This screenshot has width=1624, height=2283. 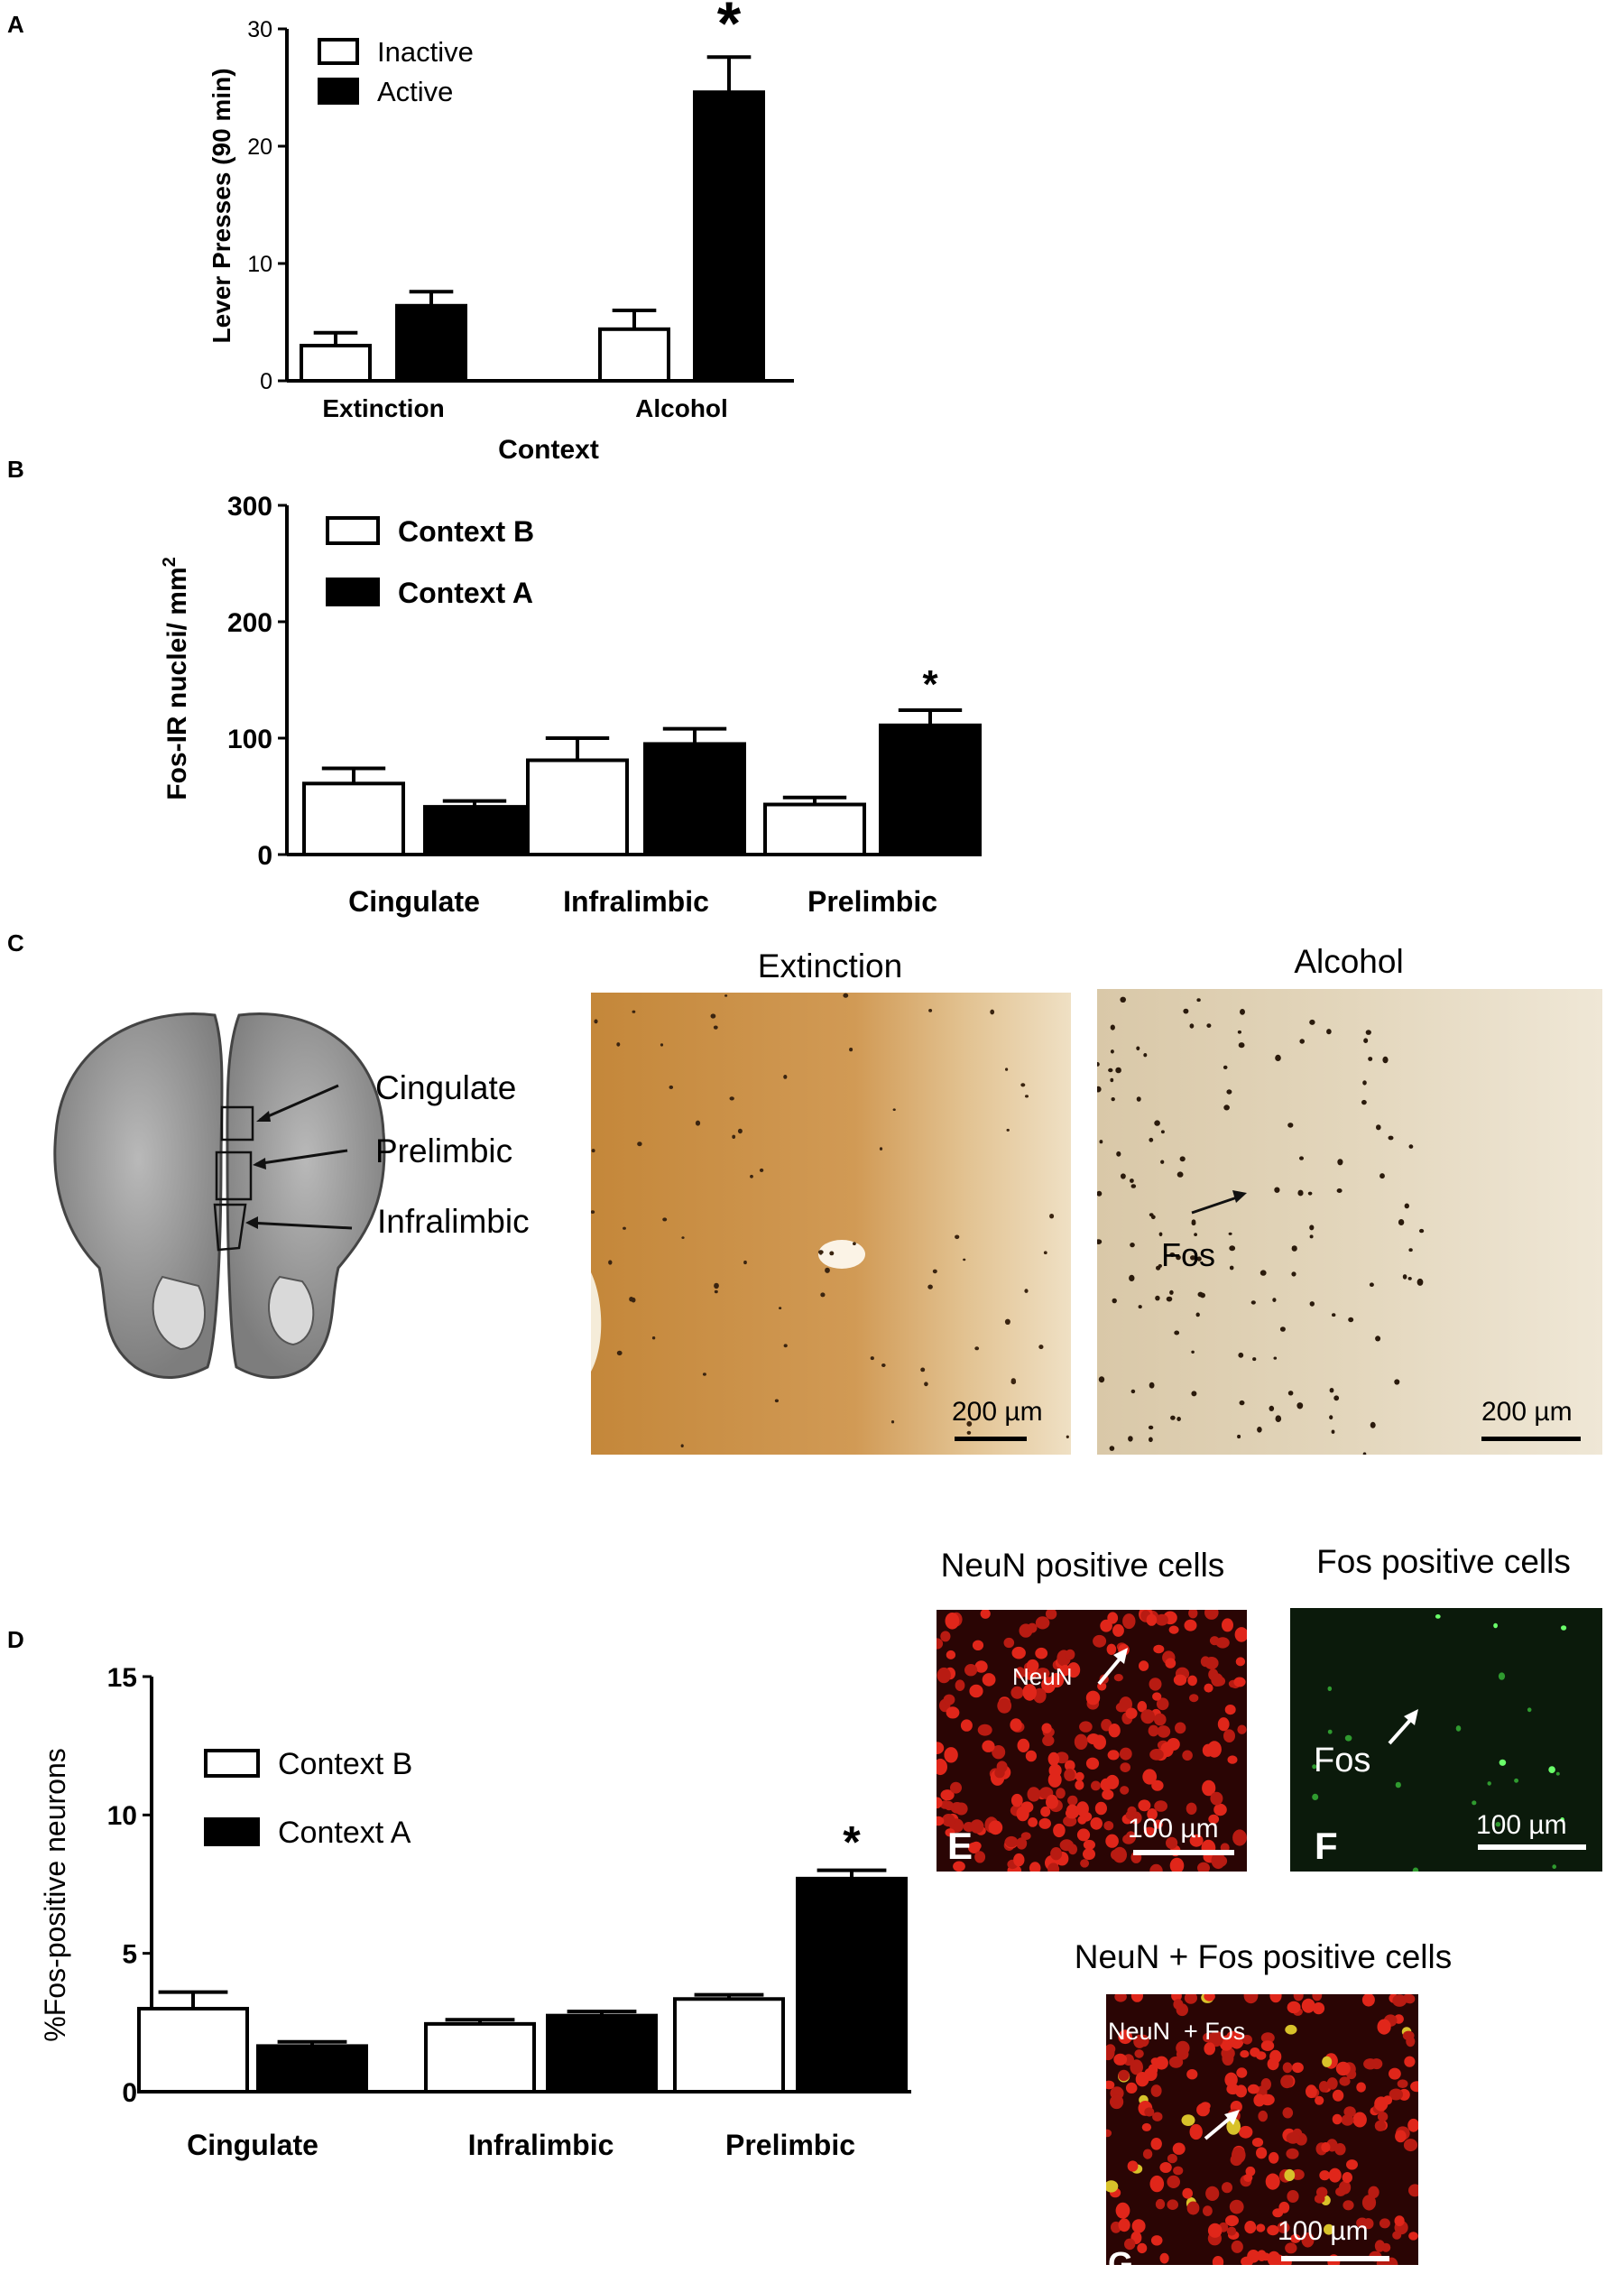 I want to click on category-label: Infralimbic, so click(x=636, y=901).